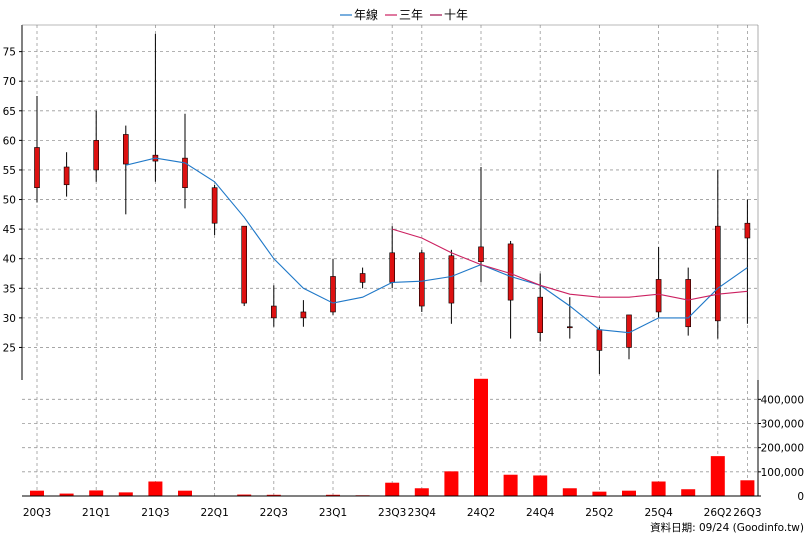  What do you see at coordinates (9, 289) in the screenshot?
I see `price-tick-label: 35` at bounding box center [9, 289].